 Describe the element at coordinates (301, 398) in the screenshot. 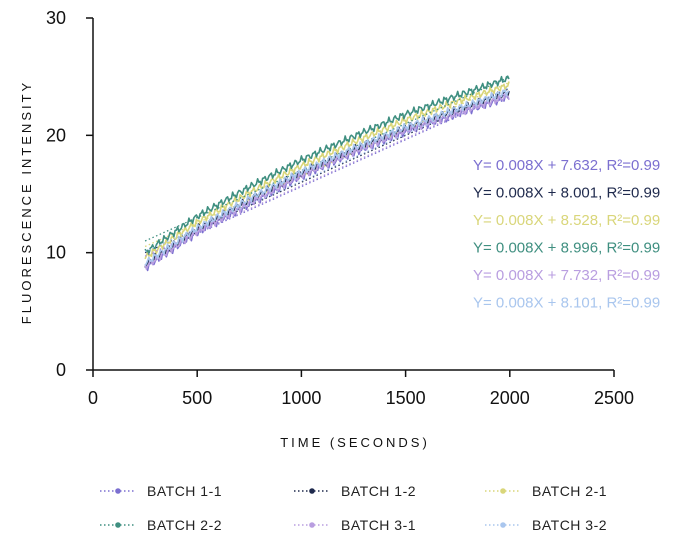

I see `x-tick-label: 1000` at that location.